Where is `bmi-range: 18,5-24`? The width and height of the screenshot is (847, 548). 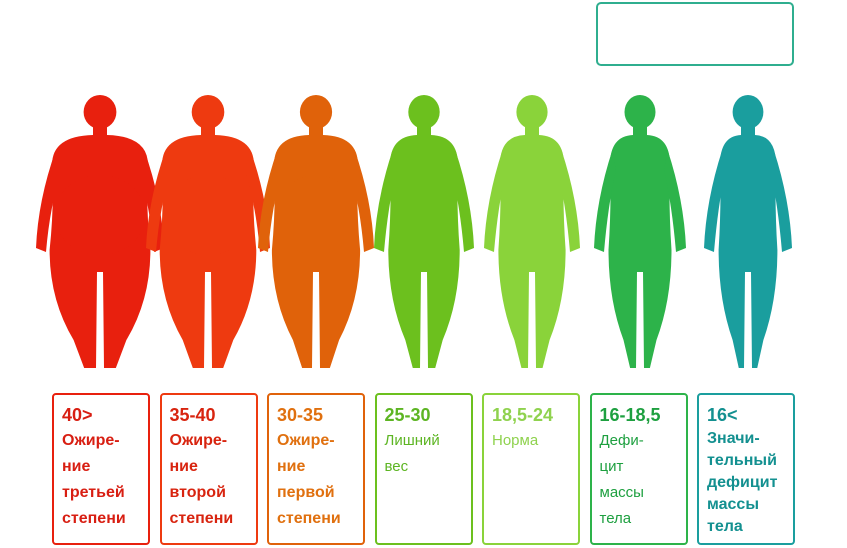 bmi-range: 18,5-24 is located at coordinates (523, 415).